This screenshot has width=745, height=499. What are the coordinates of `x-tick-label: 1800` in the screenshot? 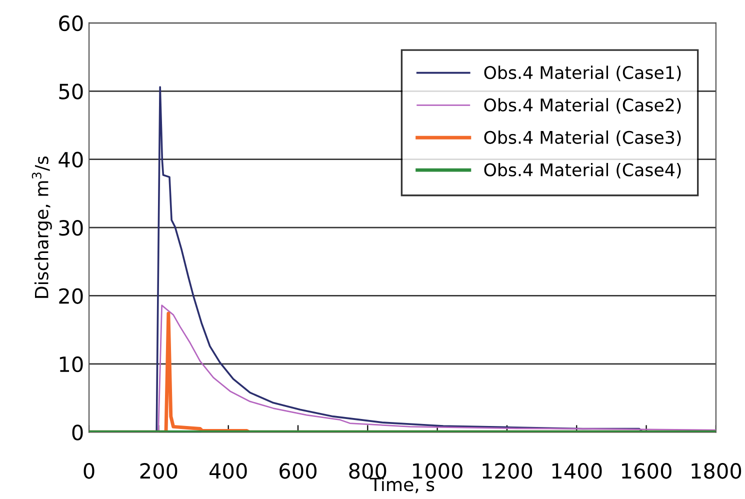 It's located at (717, 471).